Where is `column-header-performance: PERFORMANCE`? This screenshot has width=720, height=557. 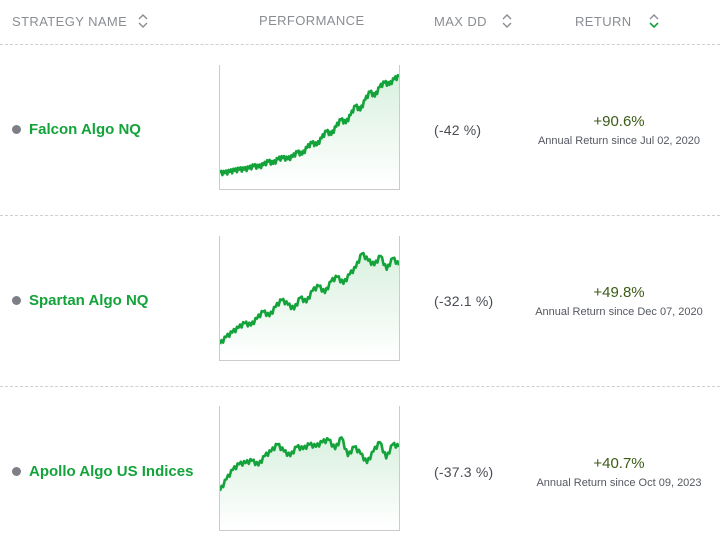
column-header-performance: PERFORMANCE is located at coordinates (312, 20).